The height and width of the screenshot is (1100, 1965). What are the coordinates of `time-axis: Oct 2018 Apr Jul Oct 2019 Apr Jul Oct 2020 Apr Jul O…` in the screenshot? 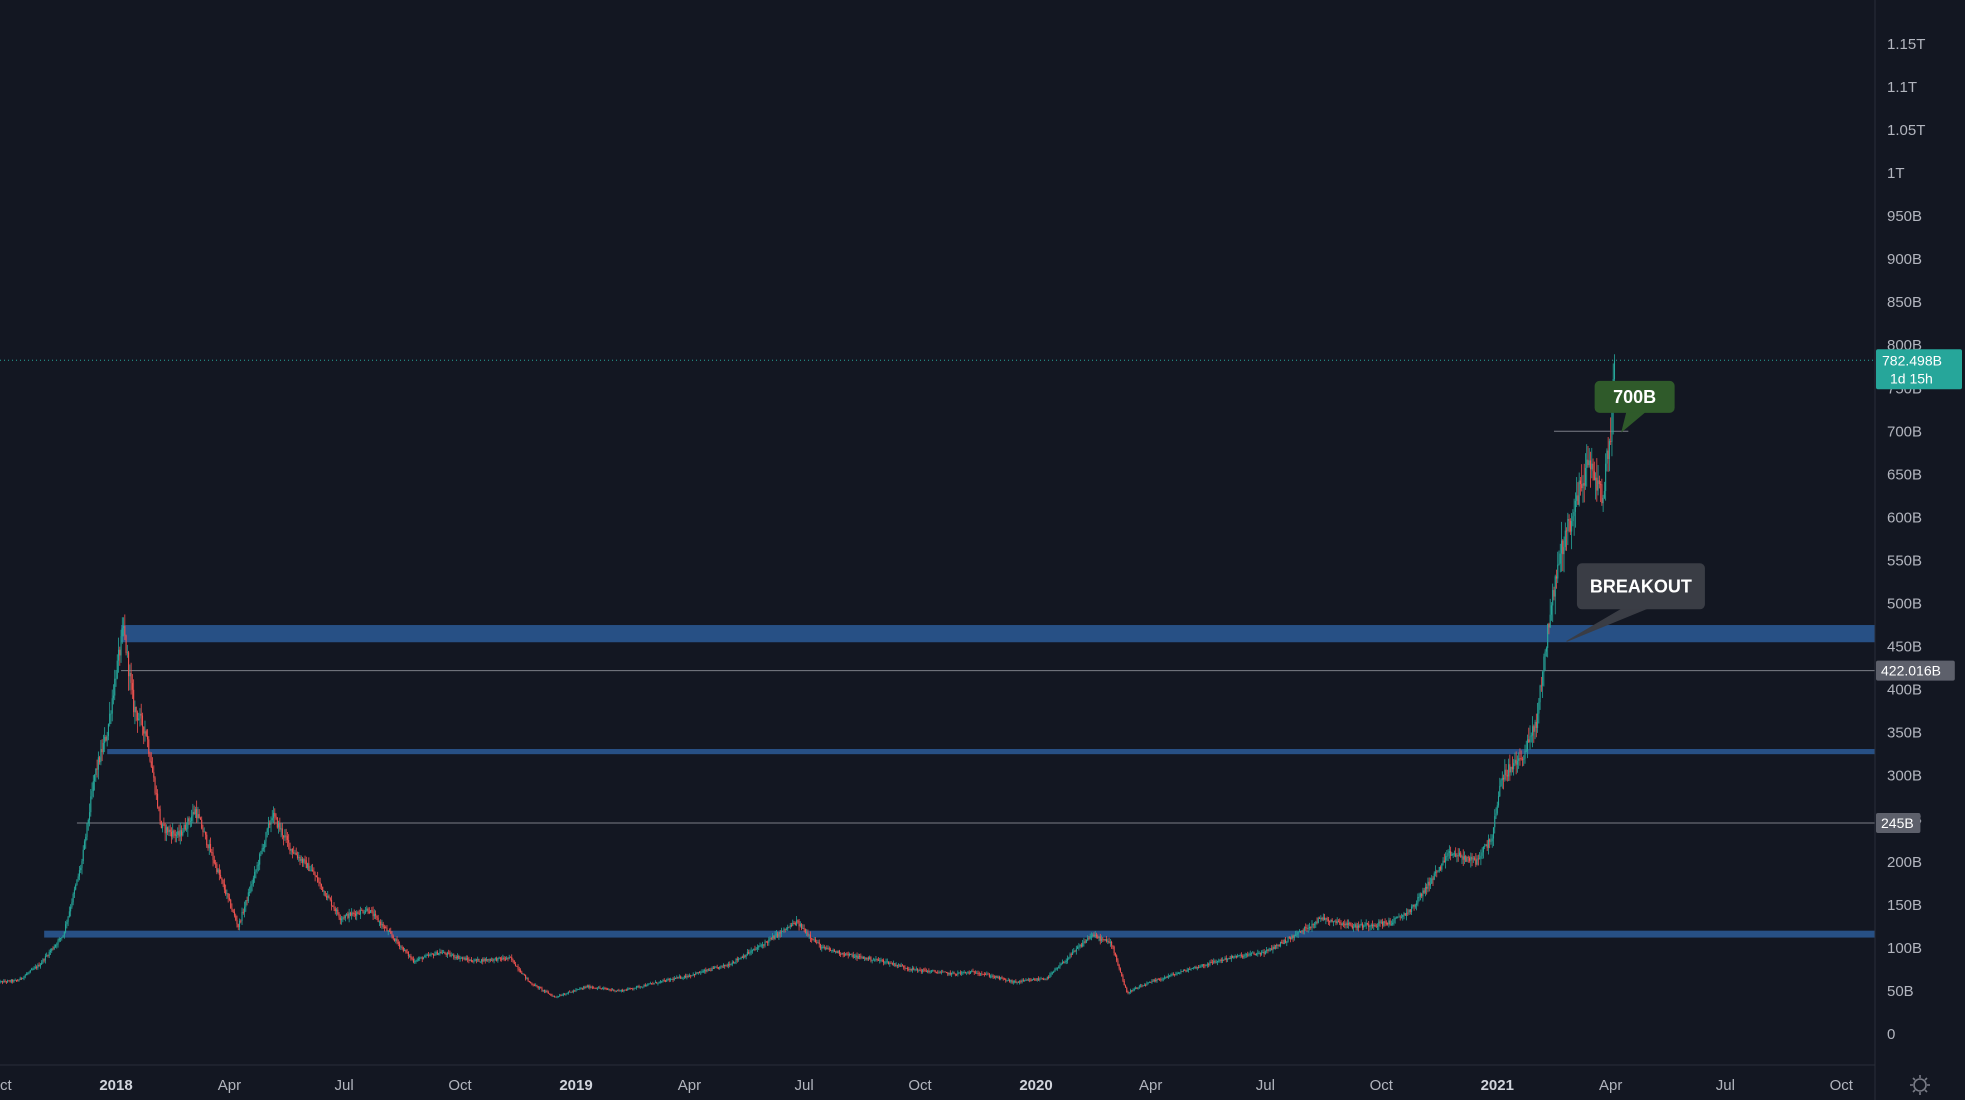 It's located at (927, 1085).